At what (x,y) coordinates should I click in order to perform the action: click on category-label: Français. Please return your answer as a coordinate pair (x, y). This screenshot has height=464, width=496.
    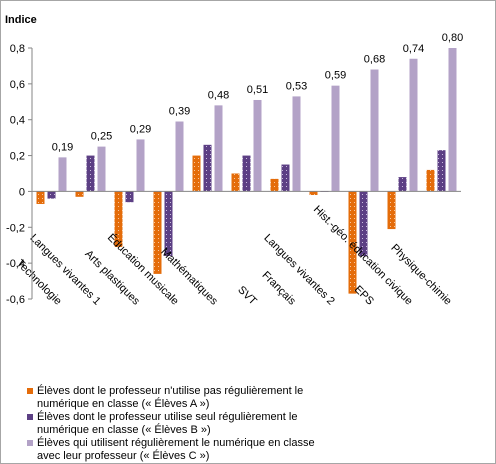
    Looking at the image, I should click on (279, 288).